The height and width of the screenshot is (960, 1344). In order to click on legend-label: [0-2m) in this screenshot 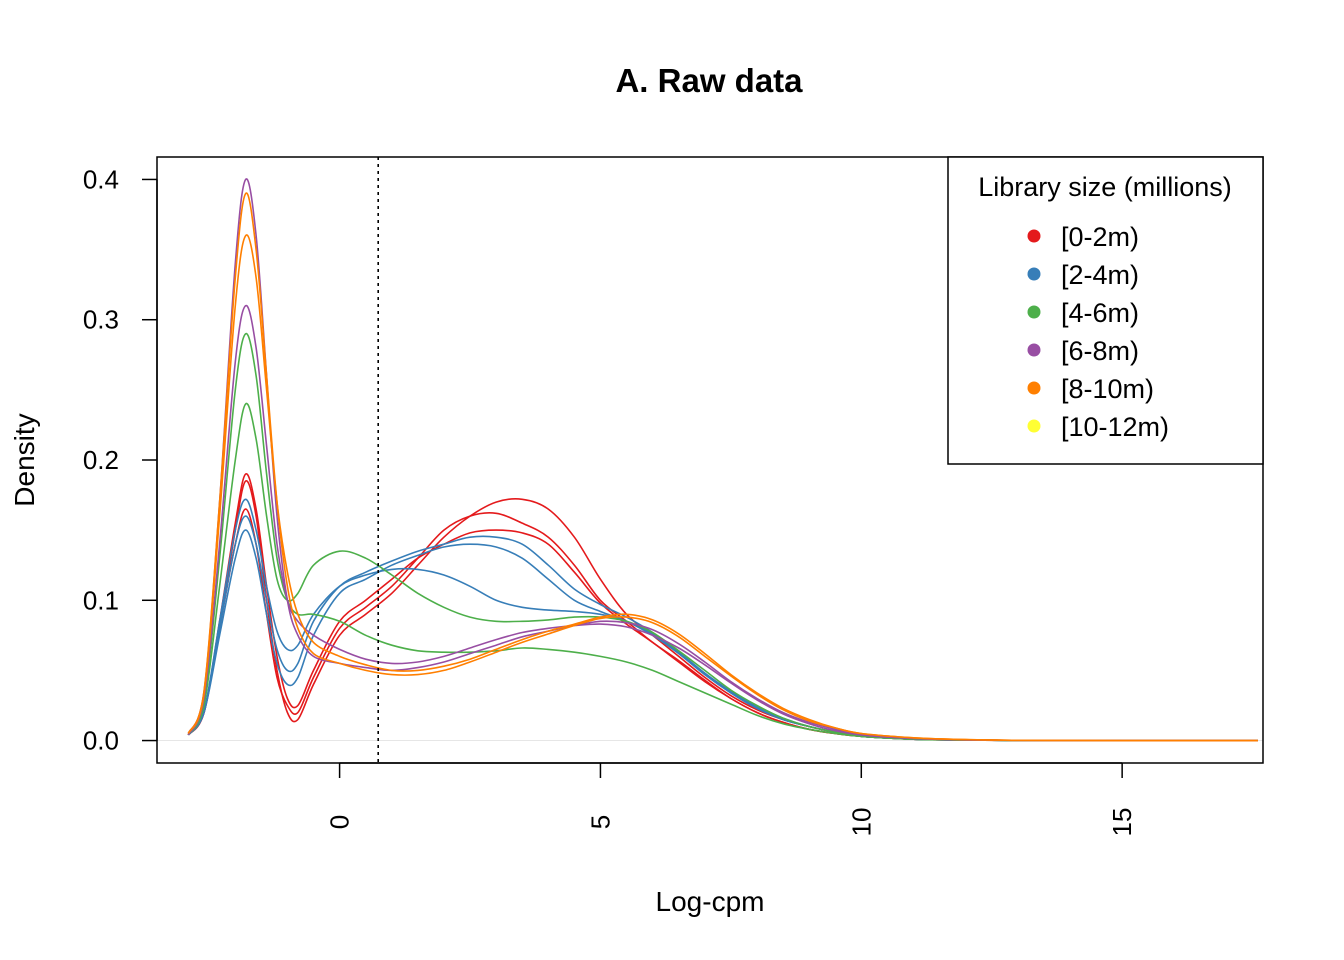, I will do `click(1100, 237)`.